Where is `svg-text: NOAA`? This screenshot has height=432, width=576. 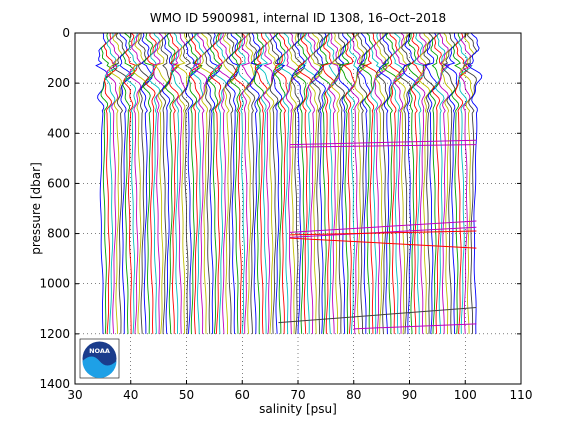
svg-text: NOAA is located at coordinates (99, 351).